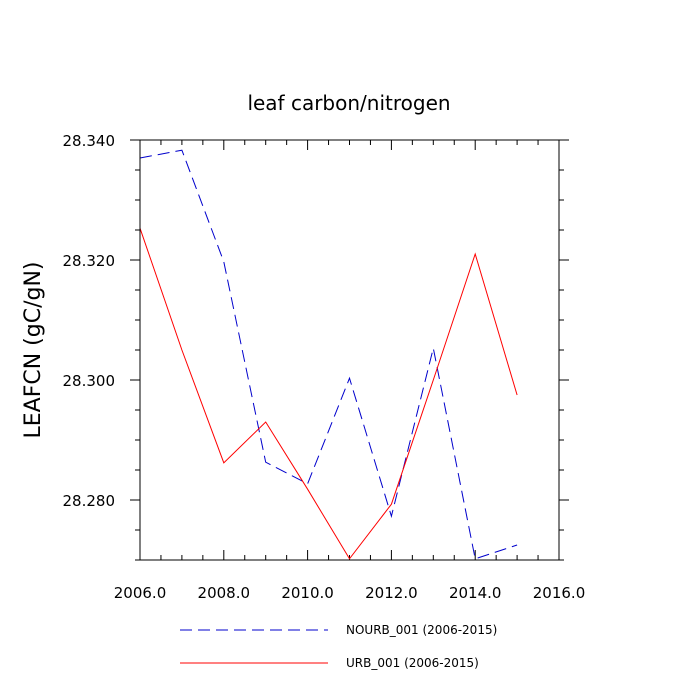 The width and height of the screenshot is (700, 700). What do you see at coordinates (421, 630) in the screenshot?
I see `legend-label: NOURB_001 (2006-2015)` at bounding box center [421, 630].